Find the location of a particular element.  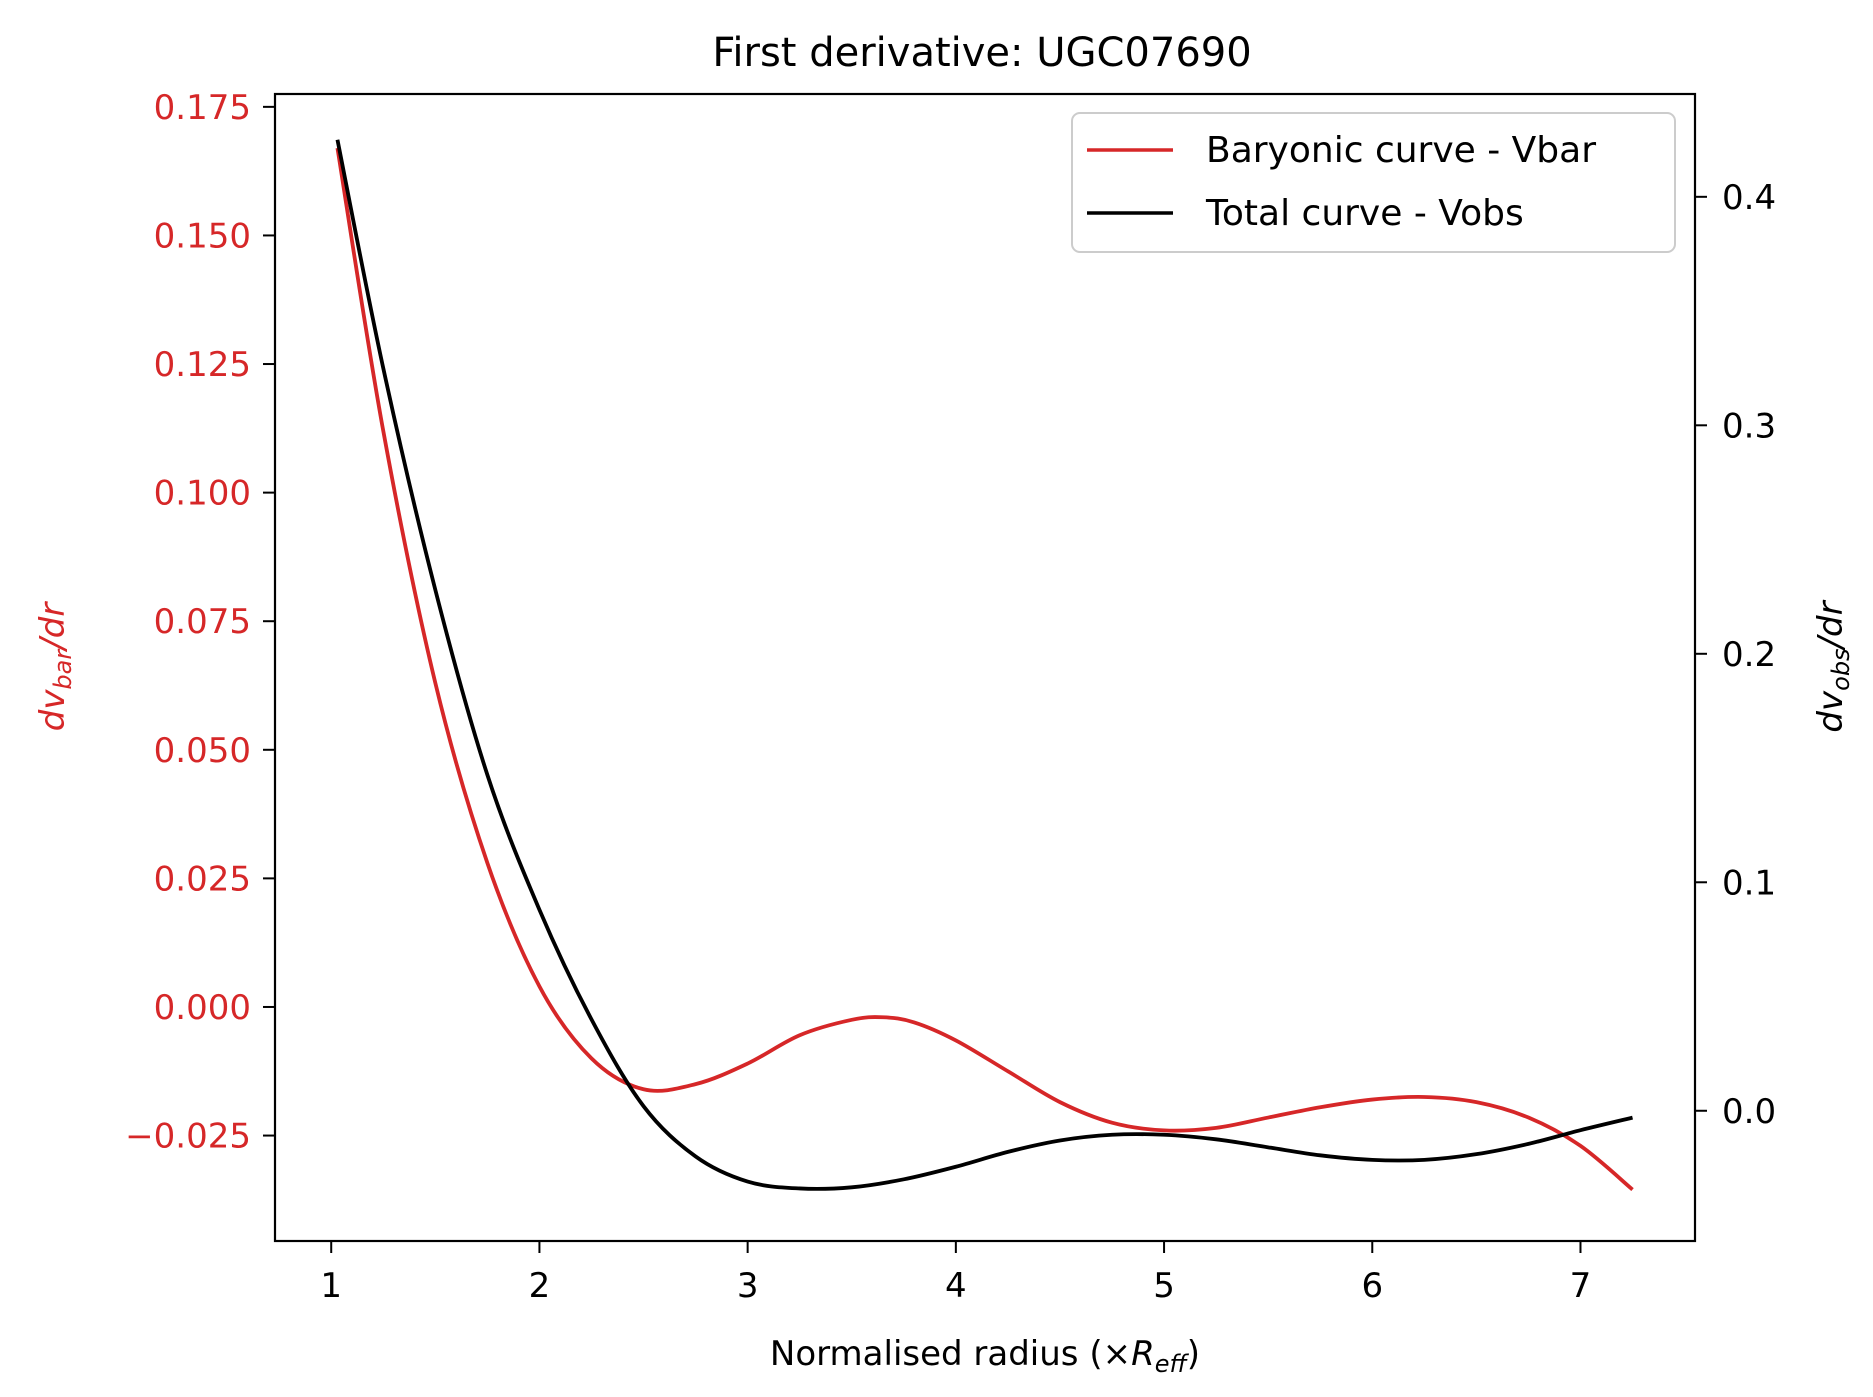

y-left-tick-label: 0.175 is located at coordinates (202, 108).